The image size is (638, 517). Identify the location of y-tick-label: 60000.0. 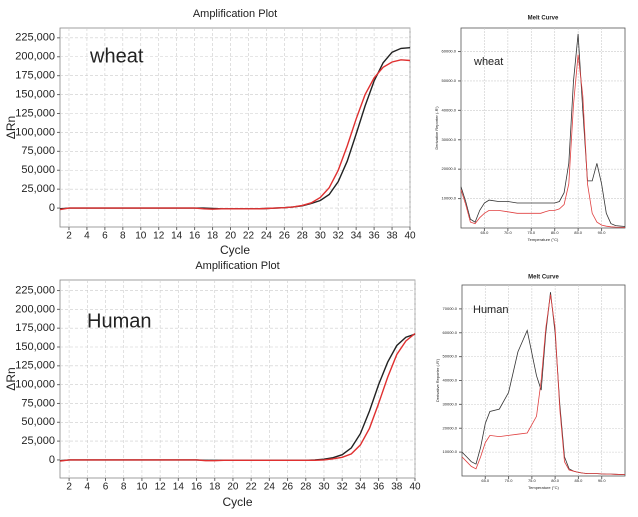
(449, 51).